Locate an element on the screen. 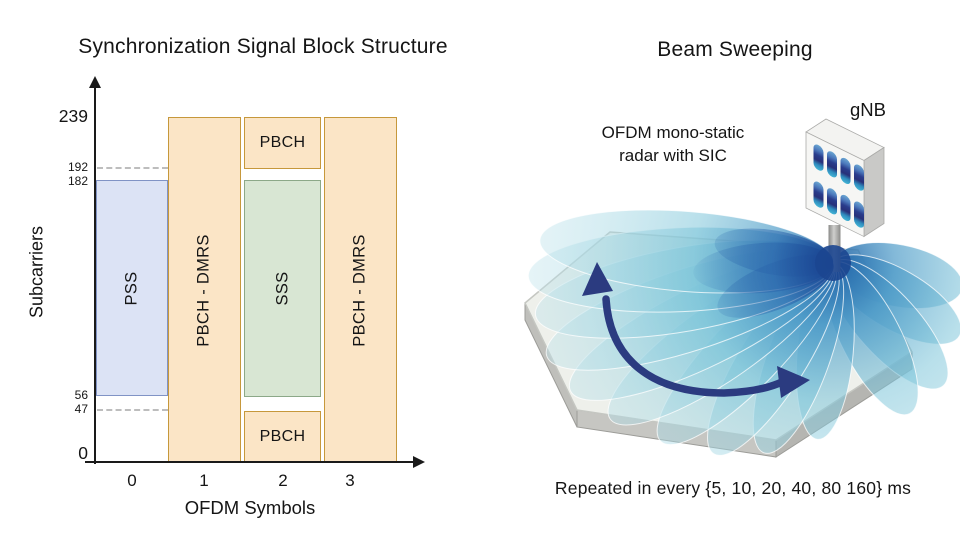 Image resolution: width=960 pixels, height=540 pixels. block-sss-label: SSS is located at coordinates (281, 288).